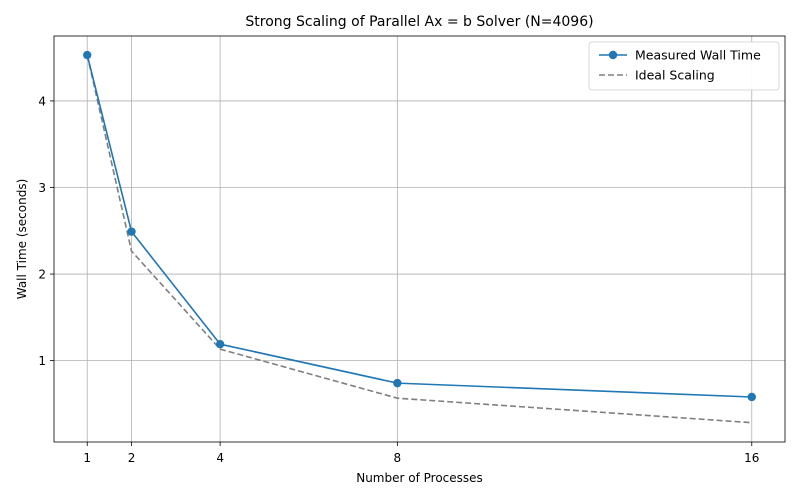  What do you see at coordinates (751, 458) in the screenshot?
I see `x-tick-label: 16` at bounding box center [751, 458].